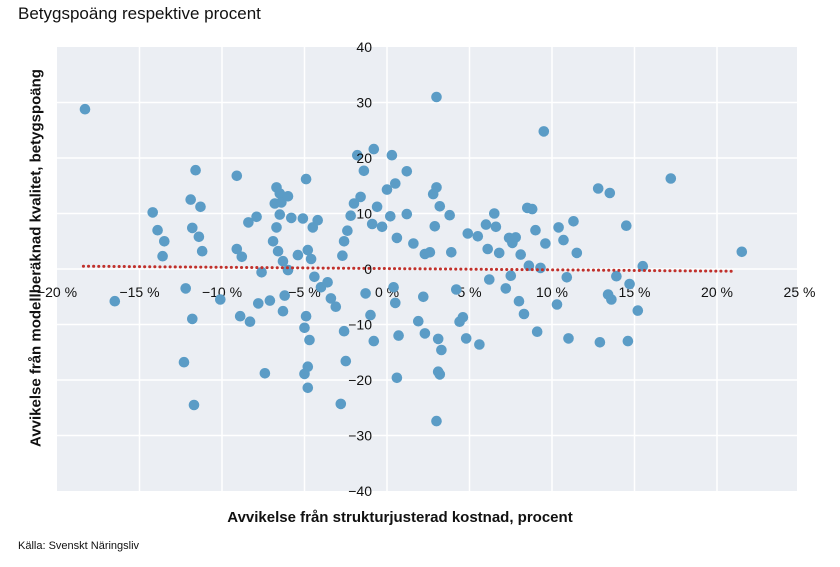 Image resolution: width=840 pixels, height=567 pixels. Describe the element at coordinates (360, 436) in the screenshot. I see `y-tick-label: −30` at that location.